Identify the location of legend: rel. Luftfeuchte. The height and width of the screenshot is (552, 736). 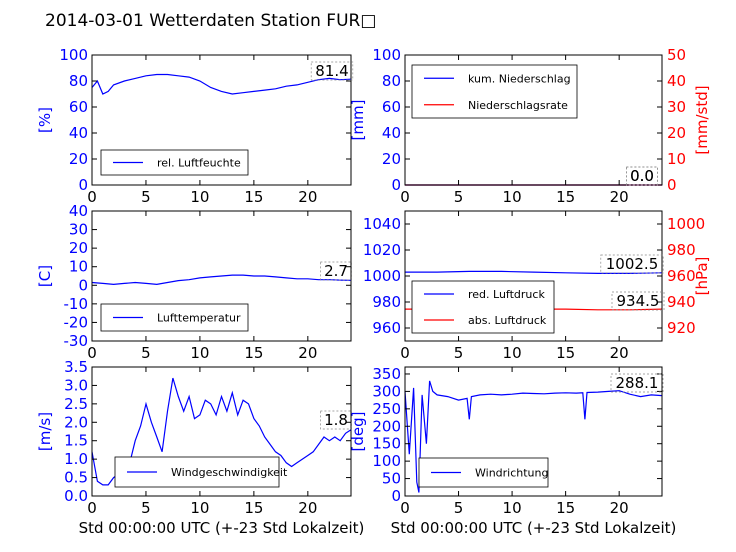
(174, 162).